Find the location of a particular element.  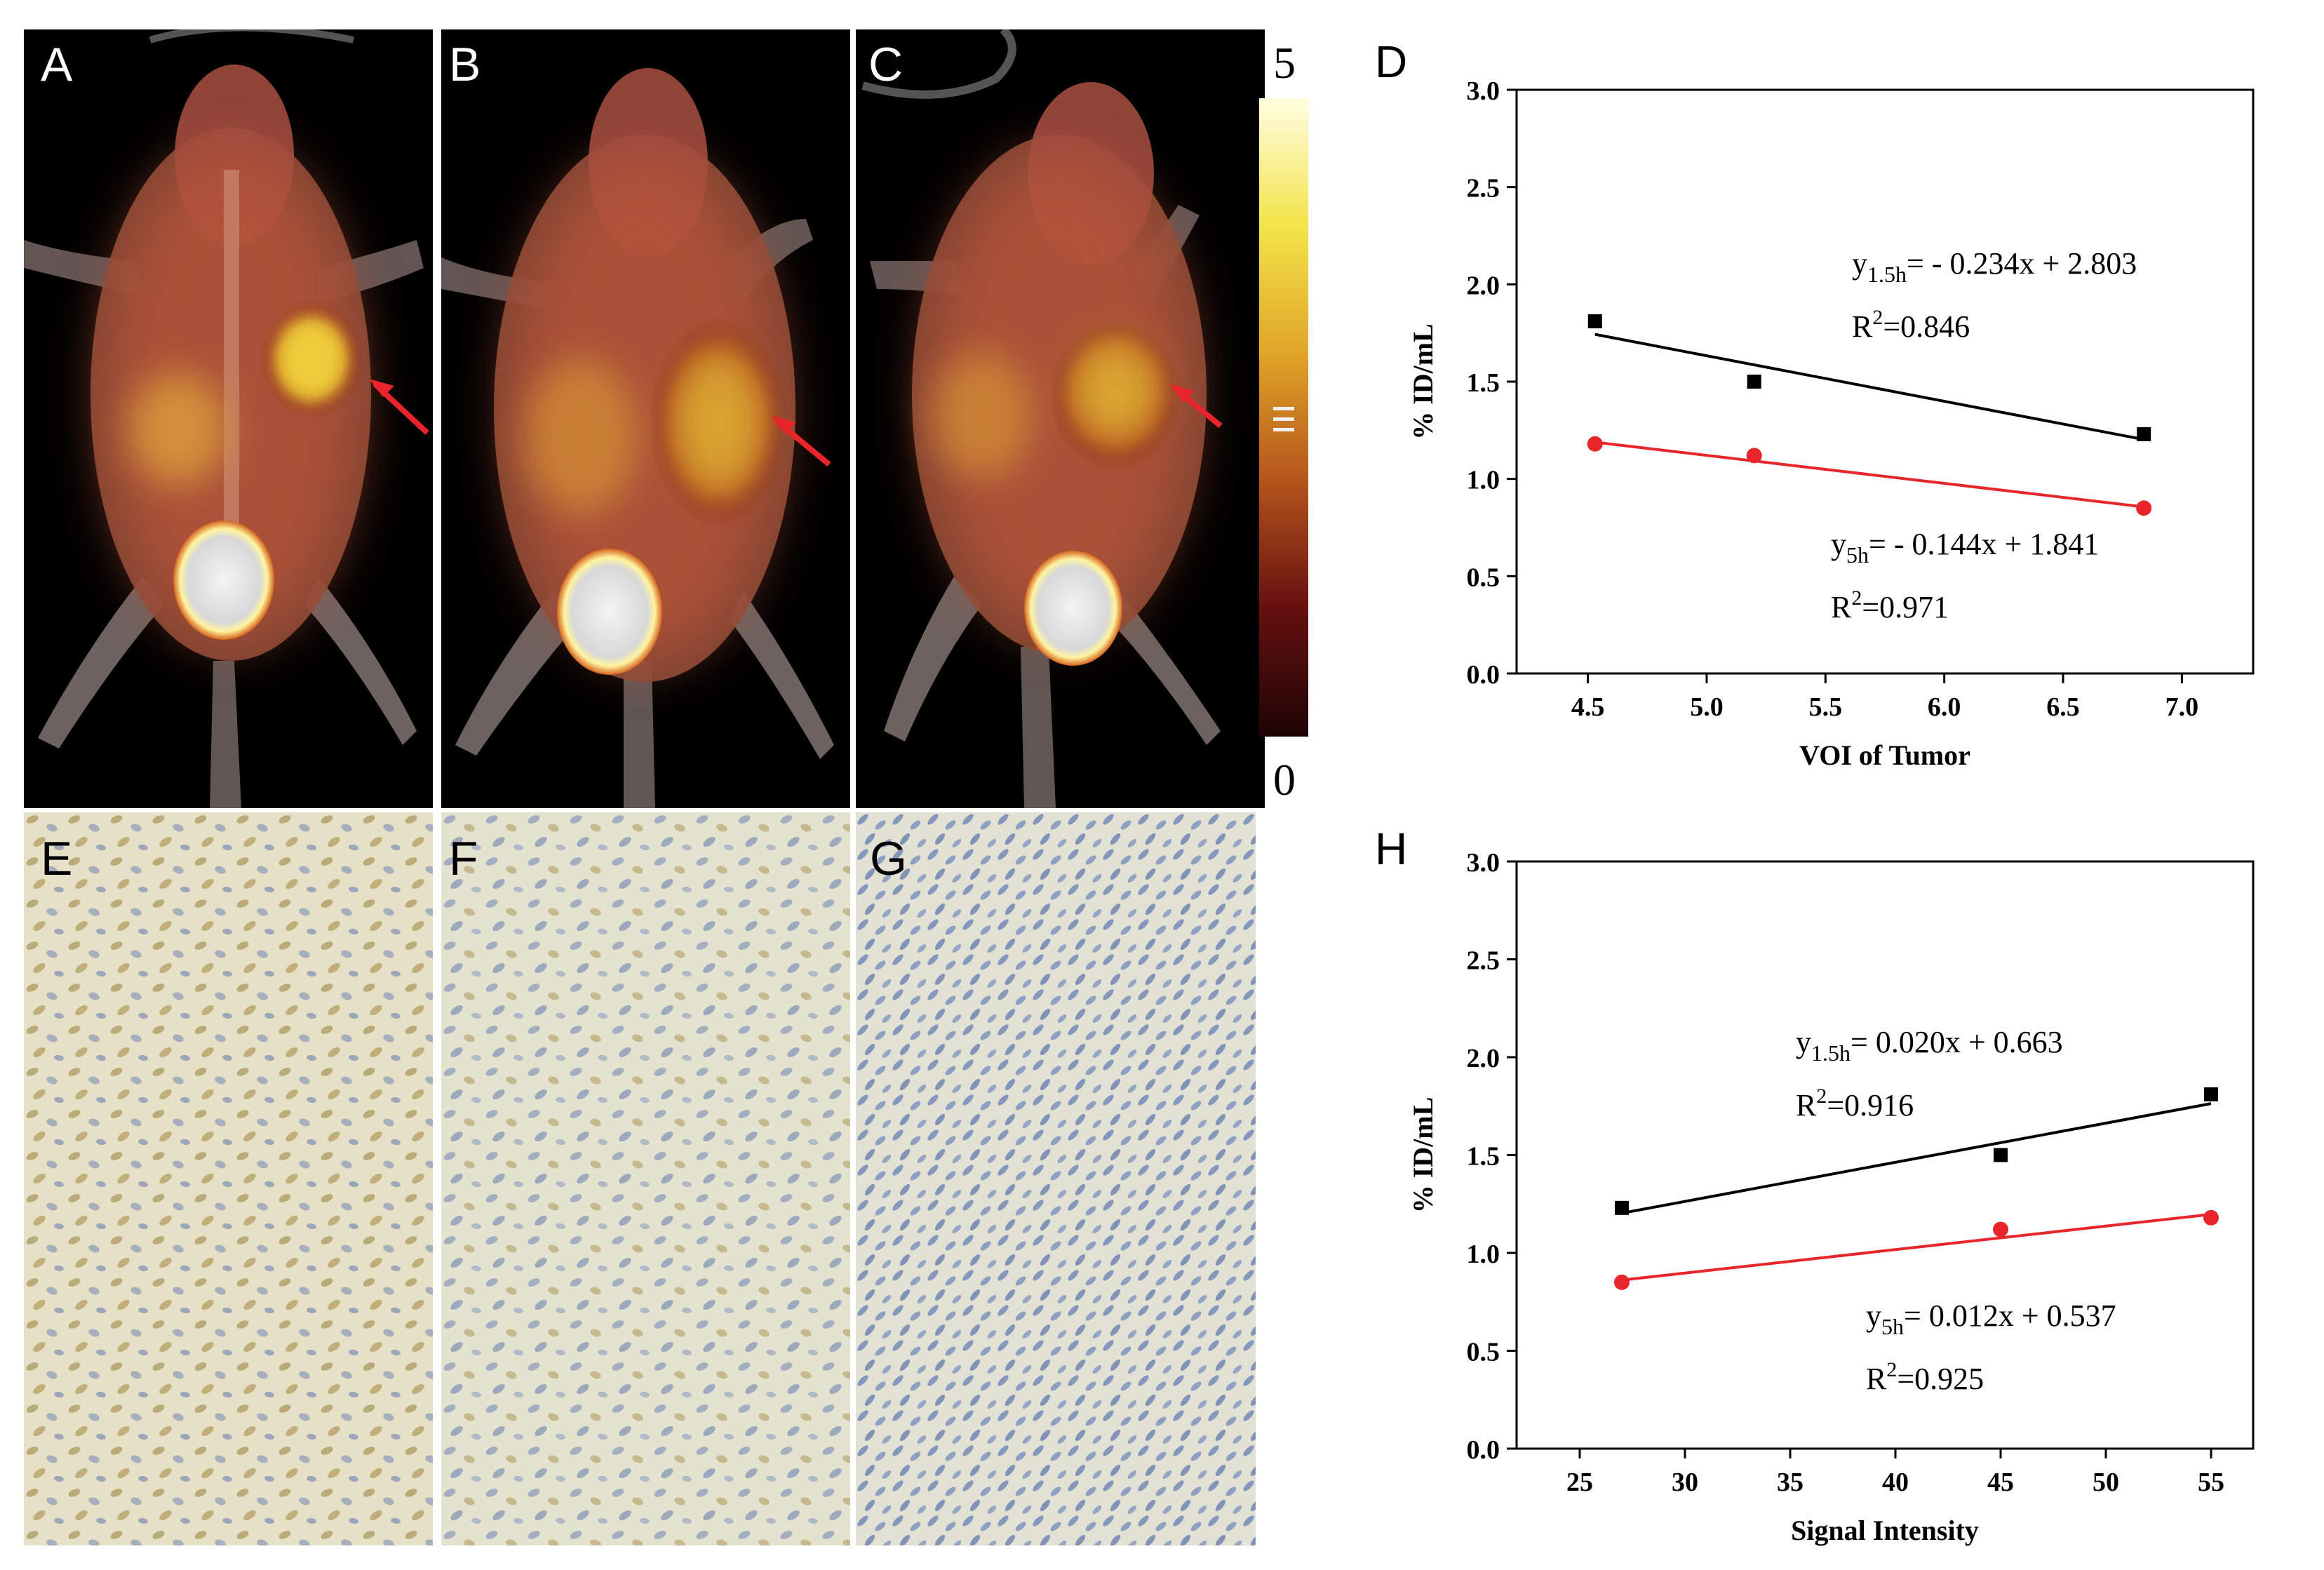

ihc-image-e is located at coordinates (228, 1178).